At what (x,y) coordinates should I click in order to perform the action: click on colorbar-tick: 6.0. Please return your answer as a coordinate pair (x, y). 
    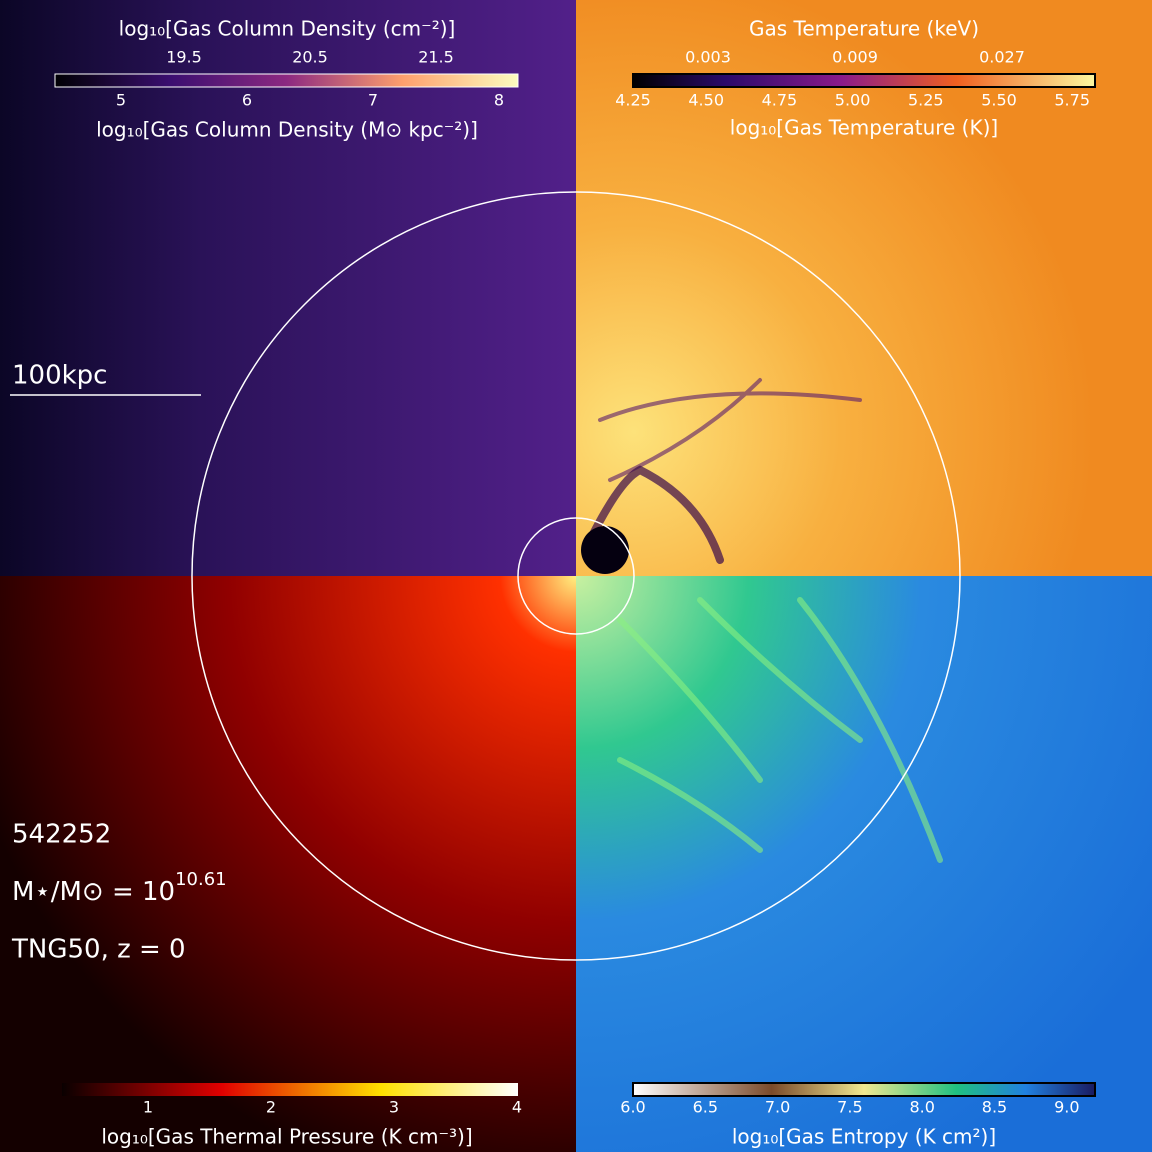
    Looking at the image, I should click on (632, 1107).